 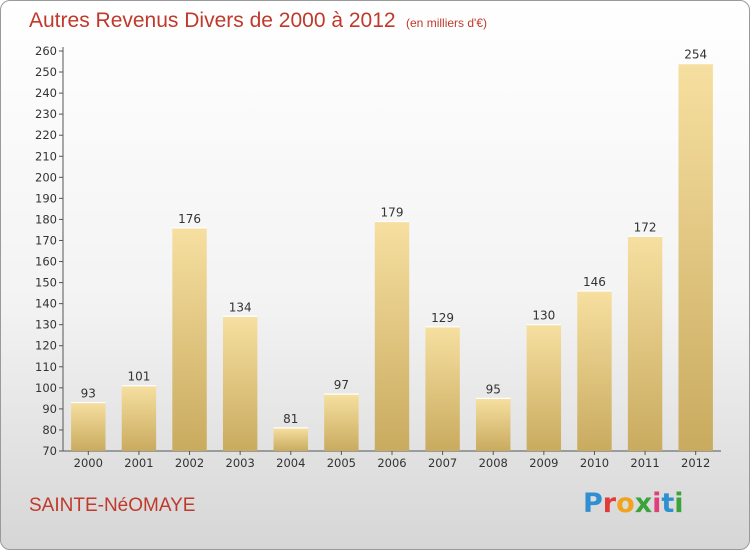 What do you see at coordinates (49, 430) in the screenshot?
I see `y-tick-label: 80` at bounding box center [49, 430].